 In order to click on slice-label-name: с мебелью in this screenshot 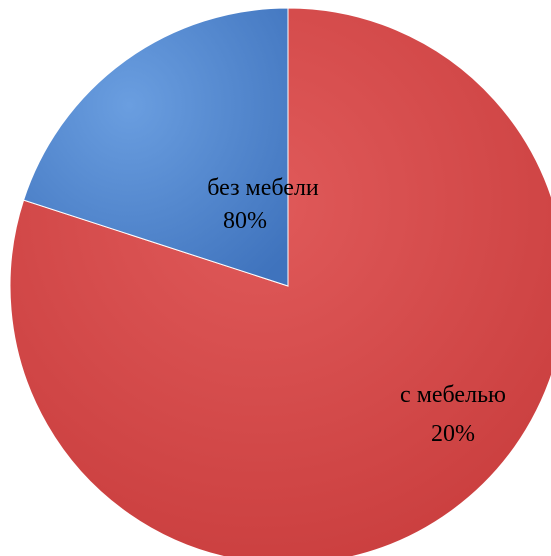, I will do `click(453, 395)`.